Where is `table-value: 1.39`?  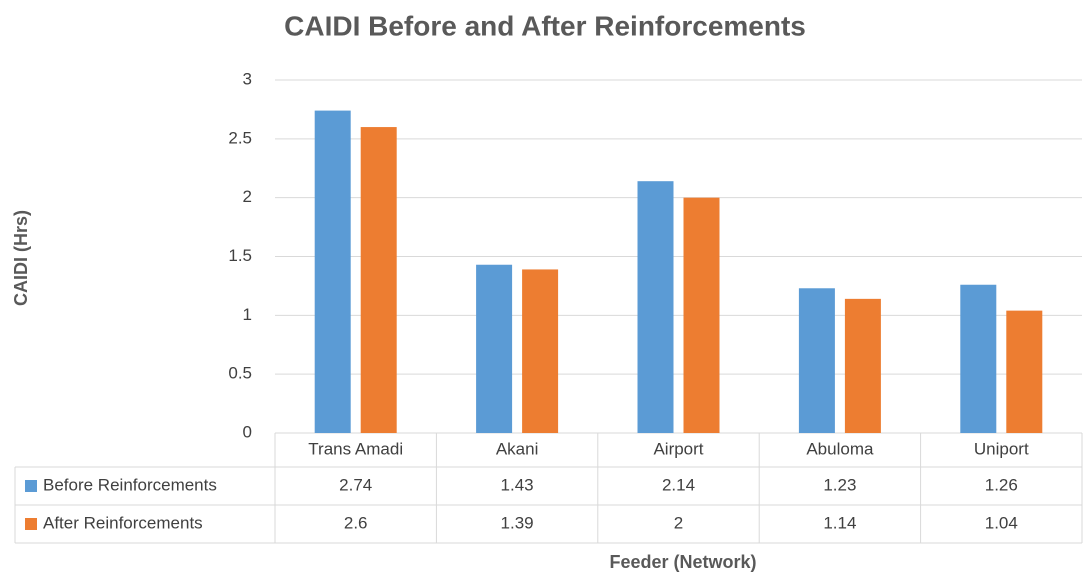 table-value: 1.39 is located at coordinates (517, 522).